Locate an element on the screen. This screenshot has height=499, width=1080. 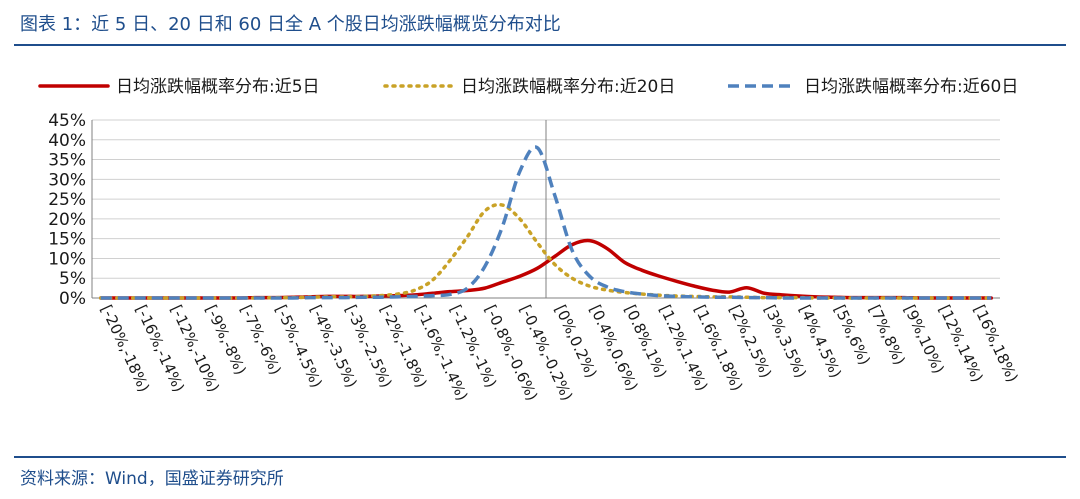
y-tick-label: 40% is located at coordinates (67, 141).